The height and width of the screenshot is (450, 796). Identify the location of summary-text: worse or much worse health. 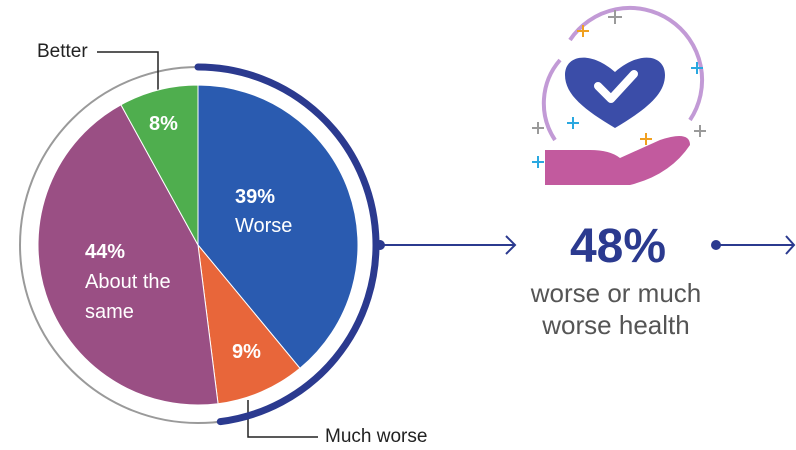
(616, 309).